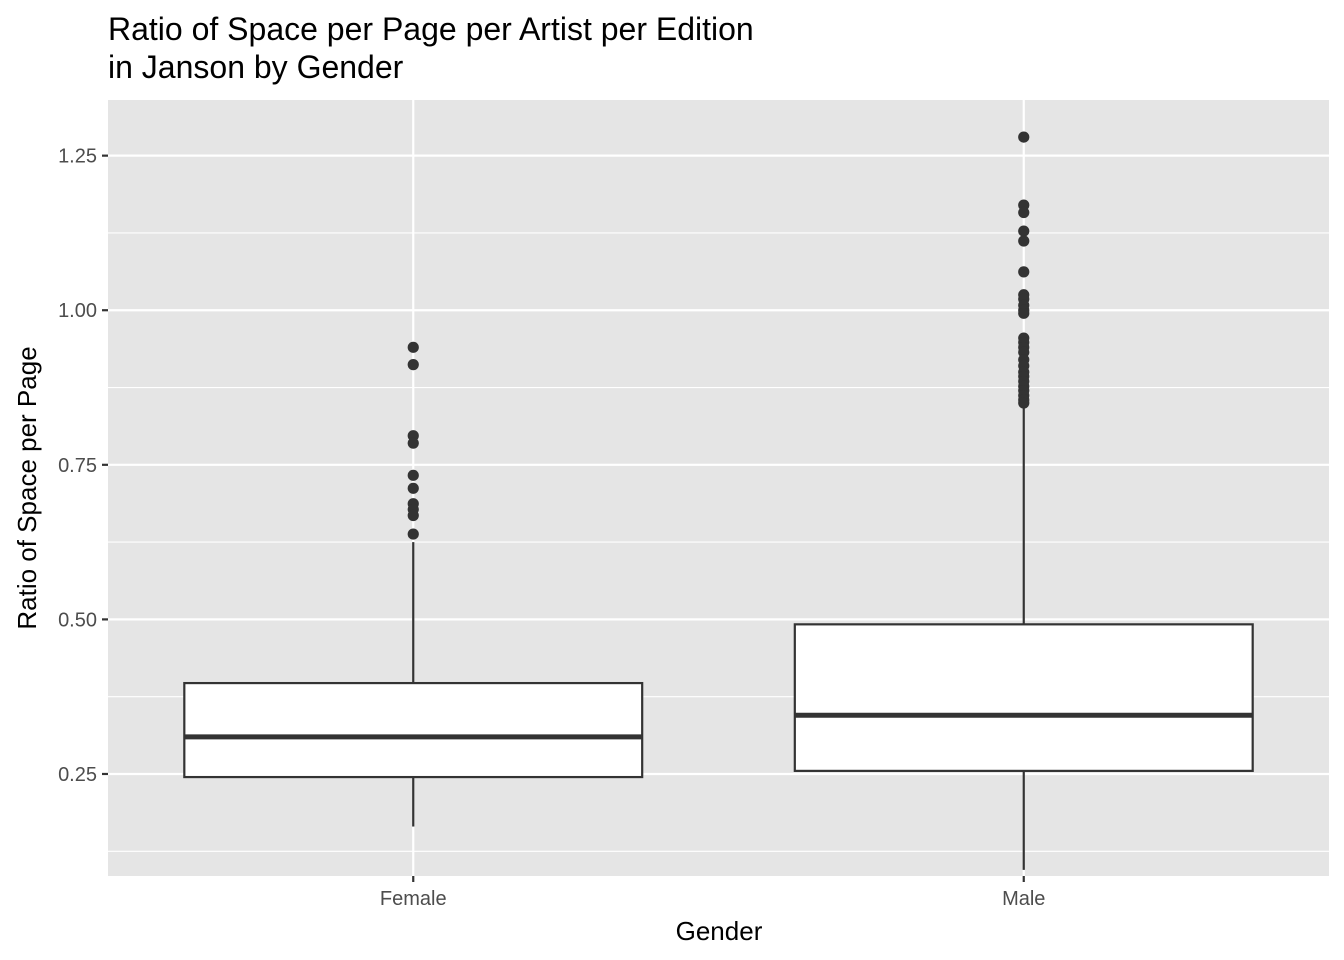 The height and width of the screenshot is (960, 1344). Describe the element at coordinates (1023, 899) in the screenshot. I see `x-tick-label-male: Male` at that location.